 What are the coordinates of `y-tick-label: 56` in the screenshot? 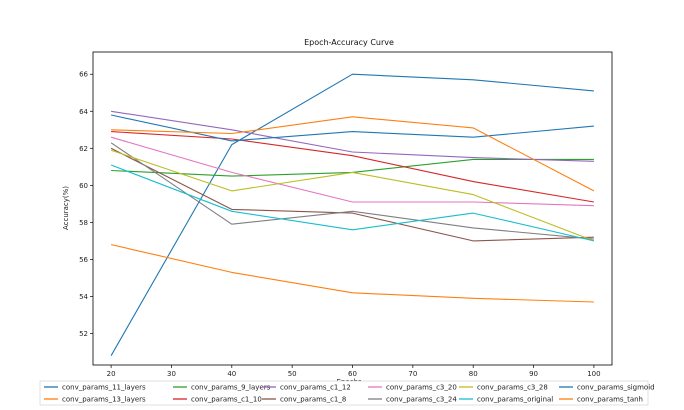 It's located at (83, 260).